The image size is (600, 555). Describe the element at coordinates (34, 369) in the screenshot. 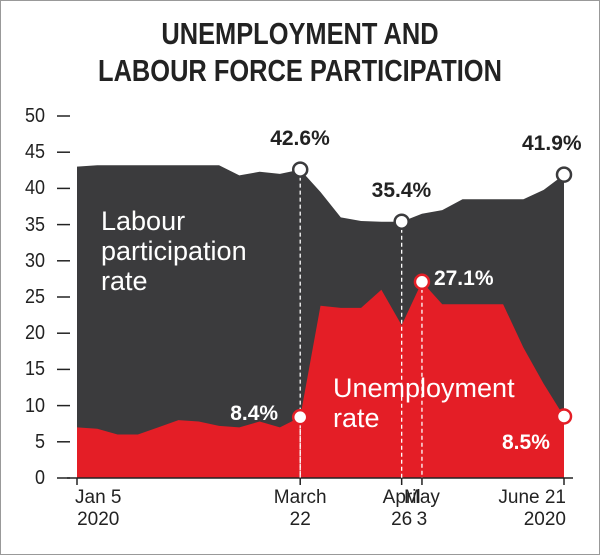

I see `y-tick-label: 15` at that location.